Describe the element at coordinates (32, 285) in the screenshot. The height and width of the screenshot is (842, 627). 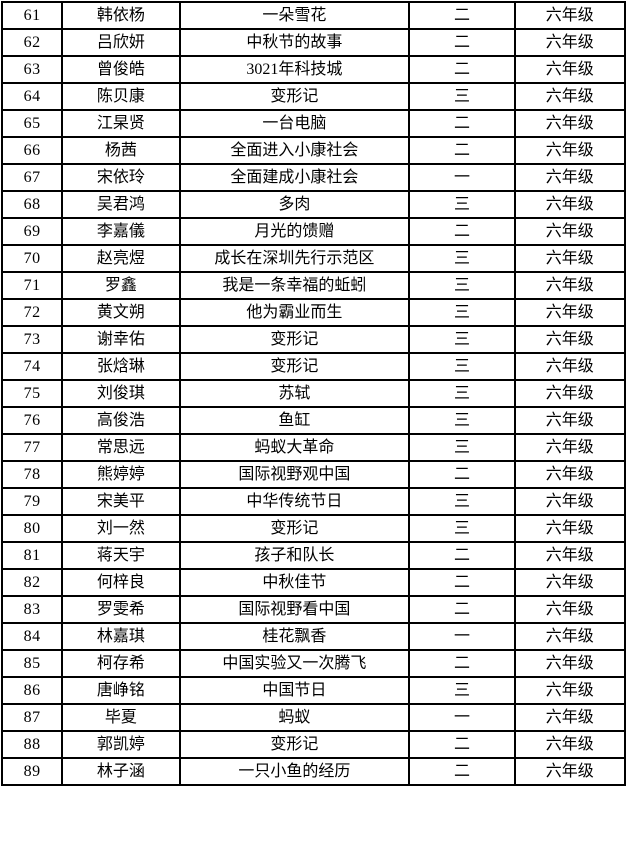
I see `cell-serial-number: 71` at that location.